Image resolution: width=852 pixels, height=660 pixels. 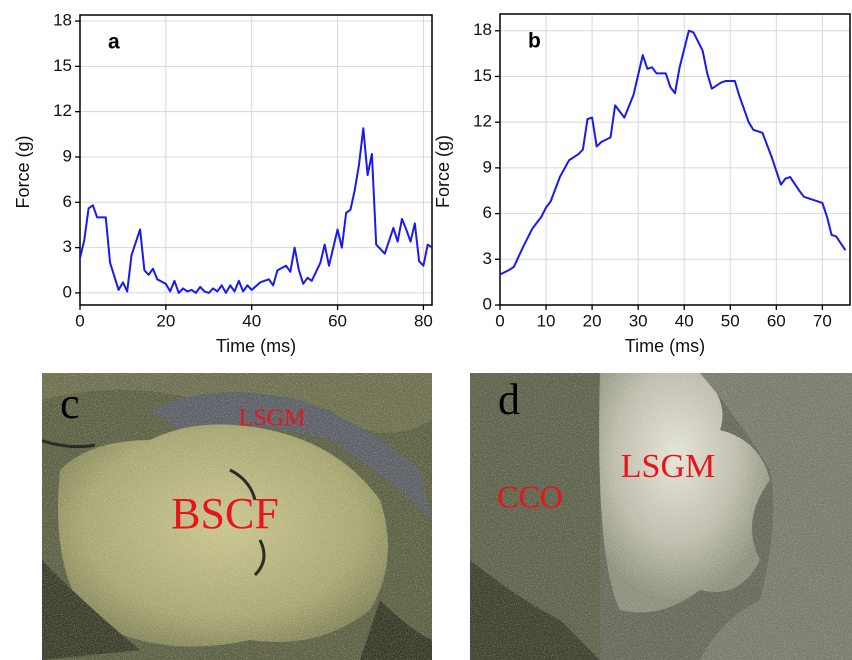 I want to click on panel-letter: c, so click(x=70, y=403).